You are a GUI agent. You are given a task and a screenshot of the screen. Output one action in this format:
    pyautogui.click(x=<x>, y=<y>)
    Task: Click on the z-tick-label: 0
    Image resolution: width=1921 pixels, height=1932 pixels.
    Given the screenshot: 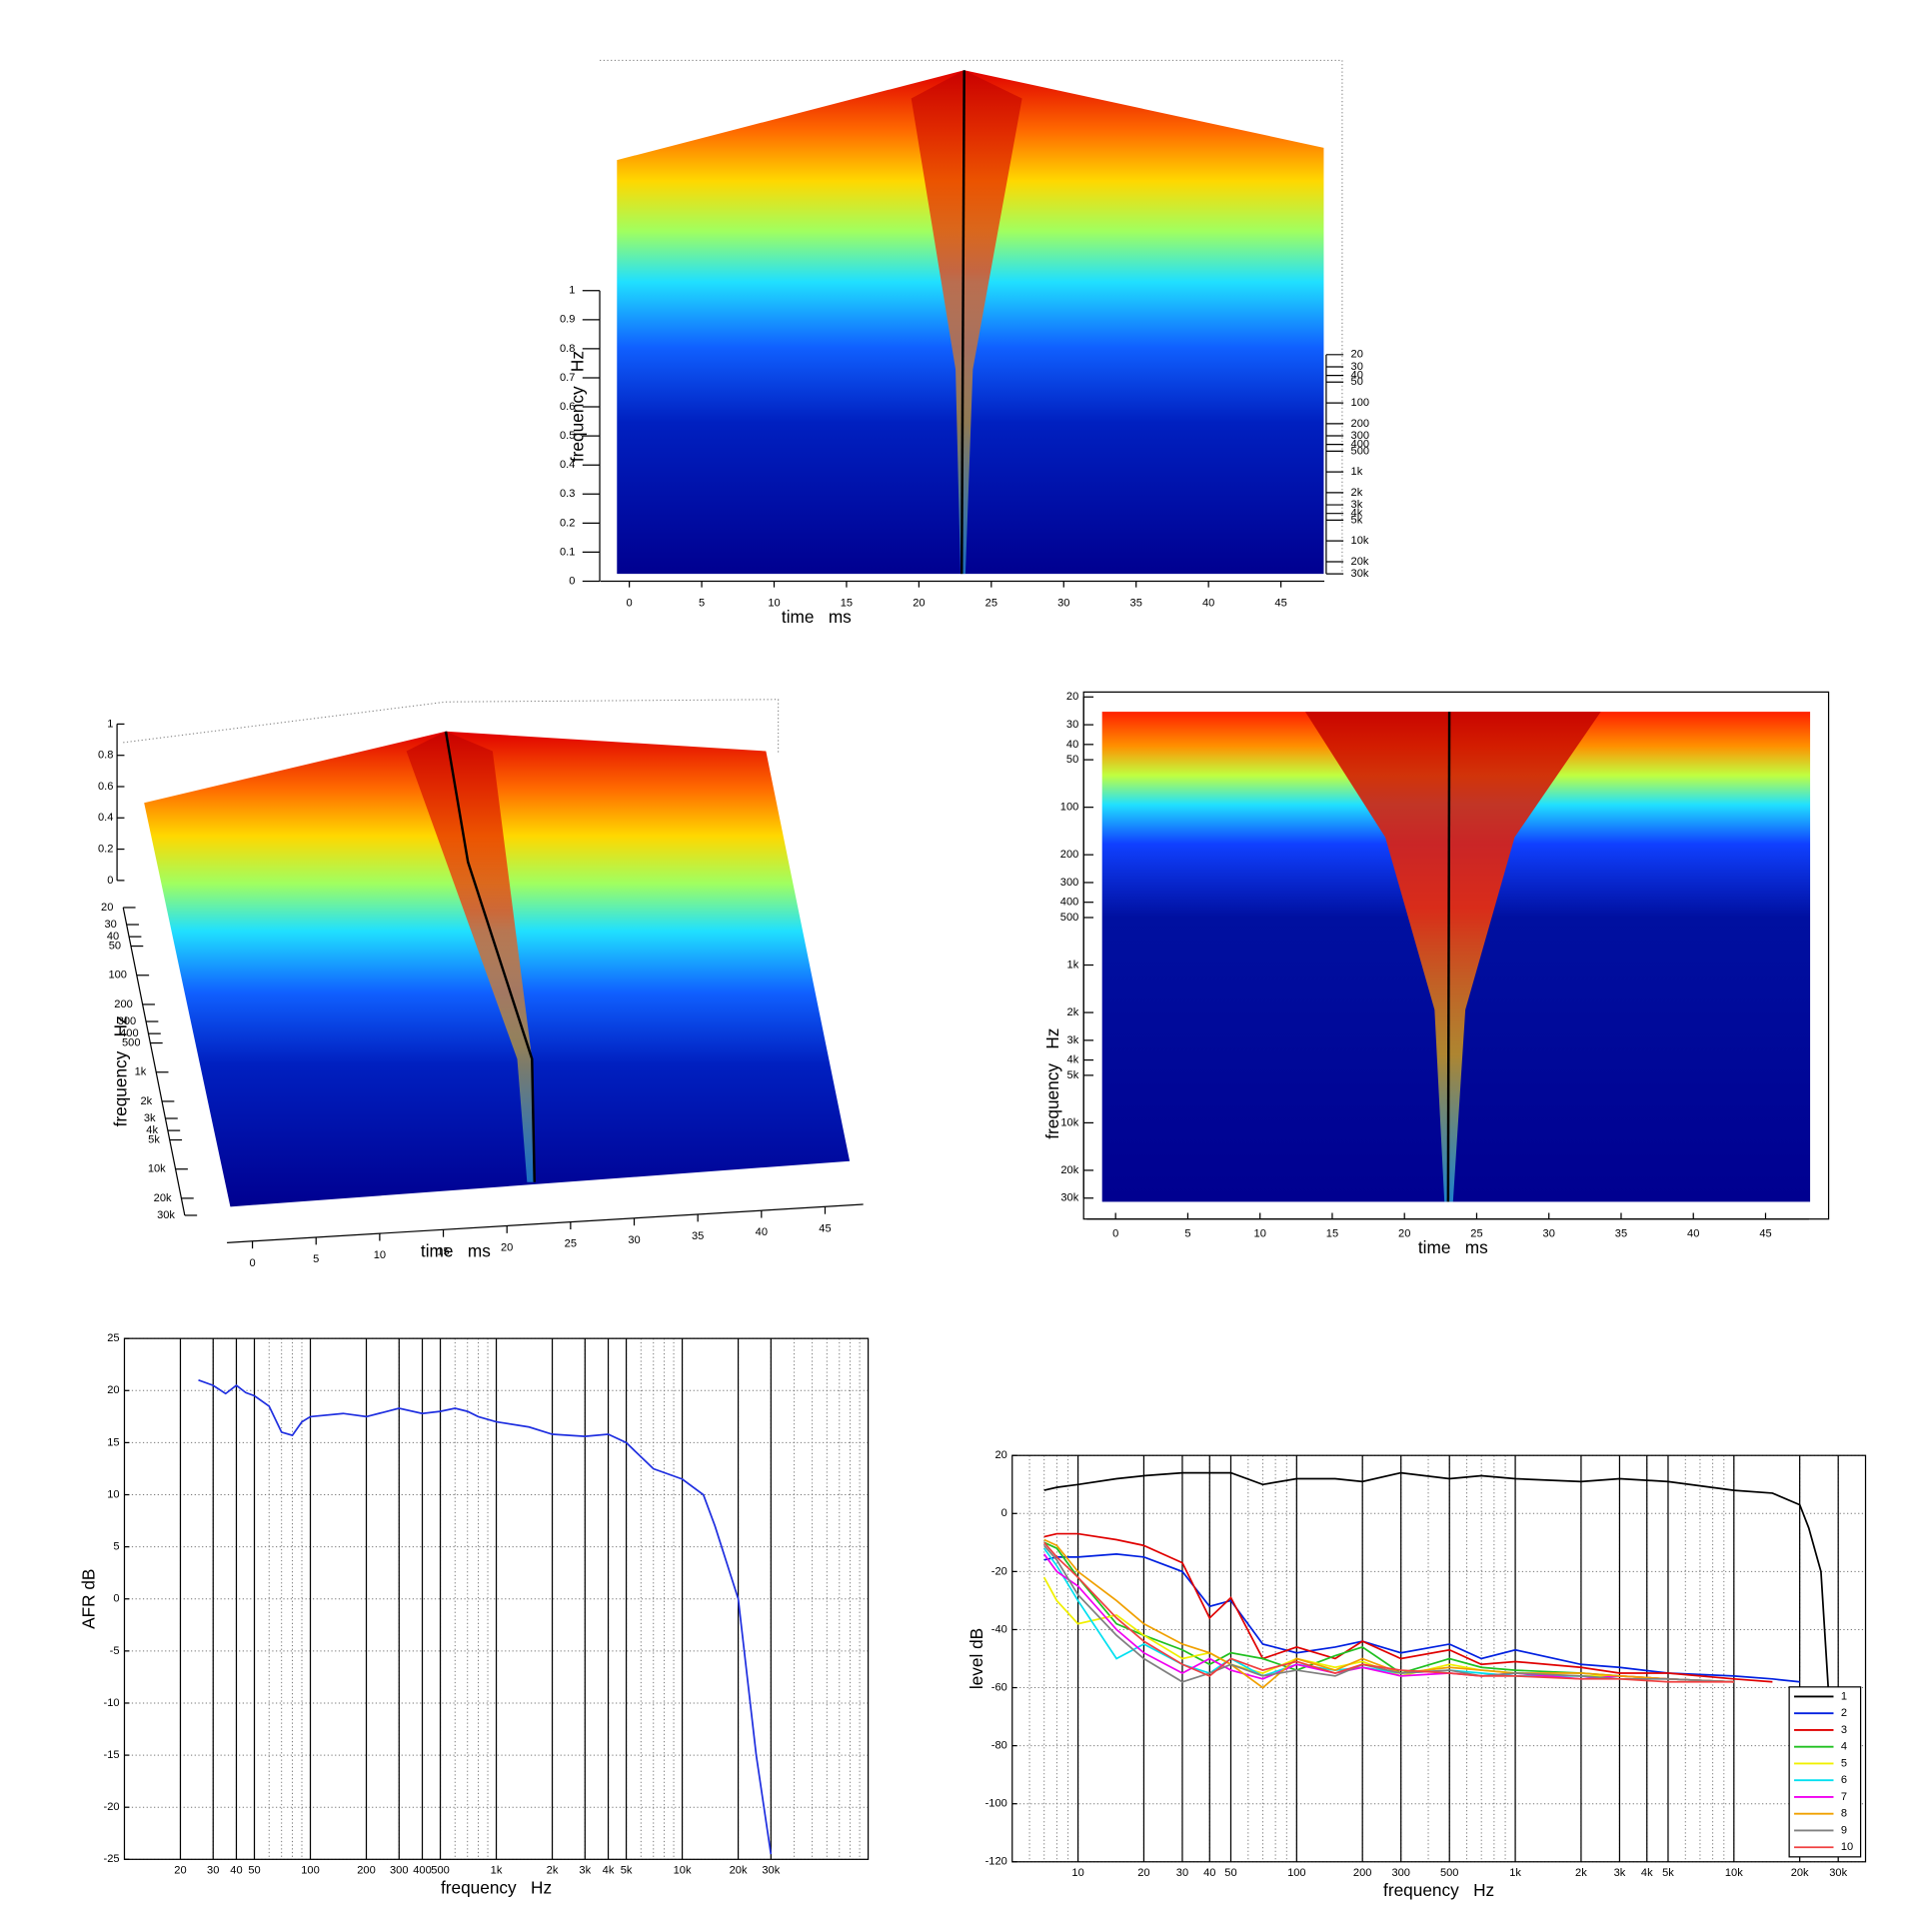 What is the action you would take?
    pyautogui.click(x=572, y=581)
    